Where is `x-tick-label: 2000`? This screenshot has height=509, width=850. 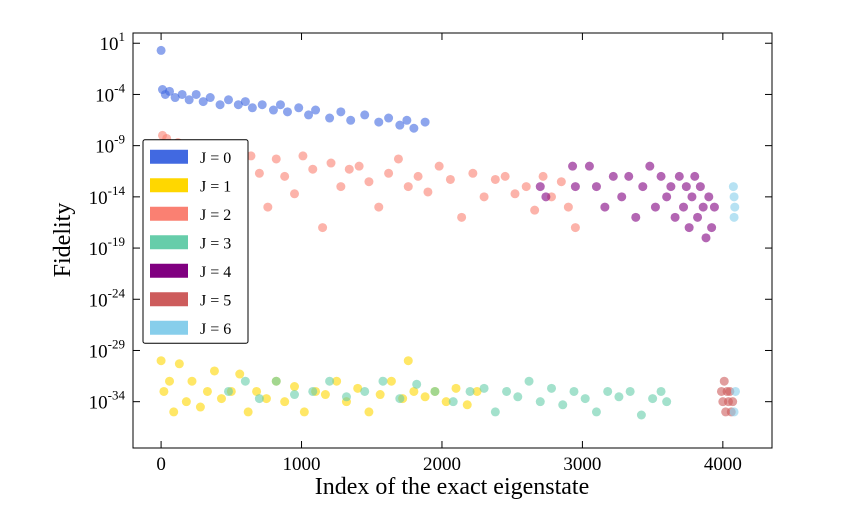 x-tick-label: 2000 is located at coordinates (442, 464).